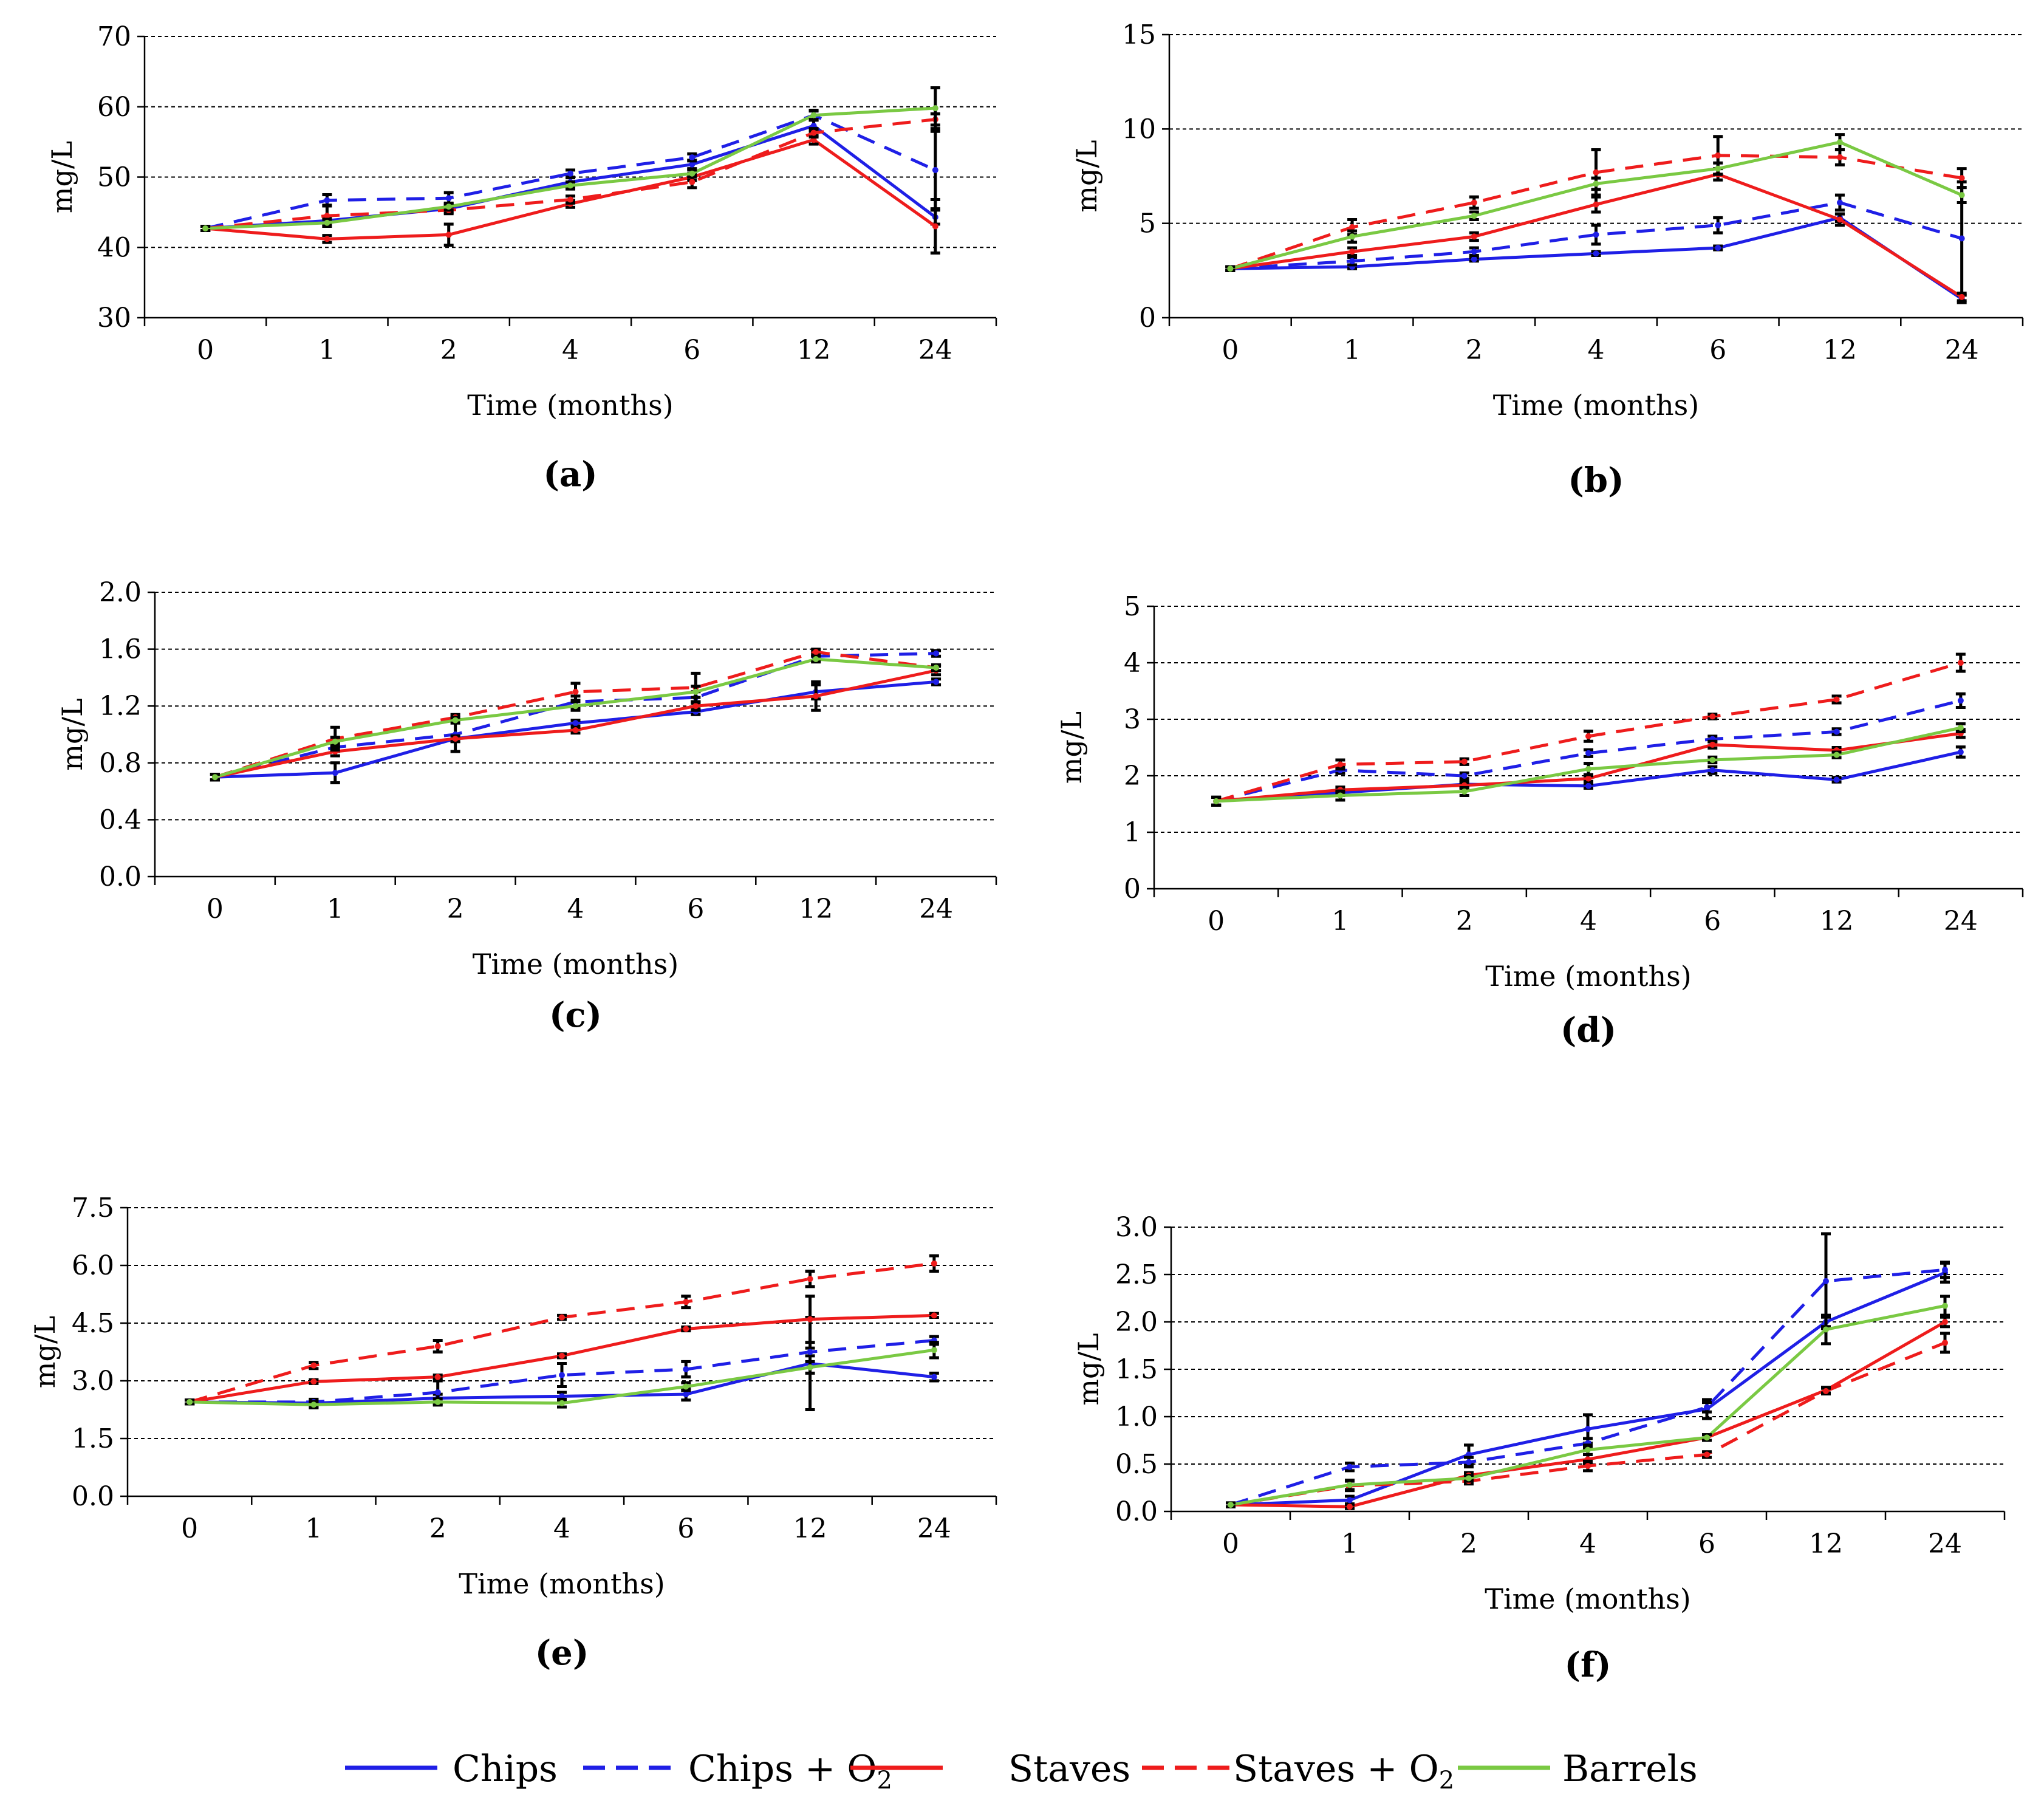 This screenshot has width=2044, height=1800. Describe the element at coordinates (120, 706) in the screenshot. I see `y-tick-label: 1.2` at that location.